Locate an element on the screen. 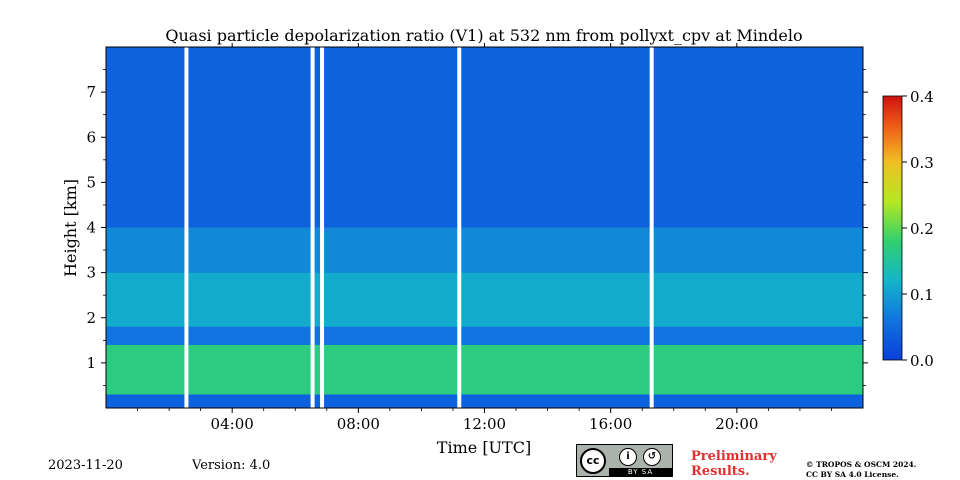 This screenshot has width=960, height=480. colorbar-tick-label: 0.3 is located at coordinates (922, 163).